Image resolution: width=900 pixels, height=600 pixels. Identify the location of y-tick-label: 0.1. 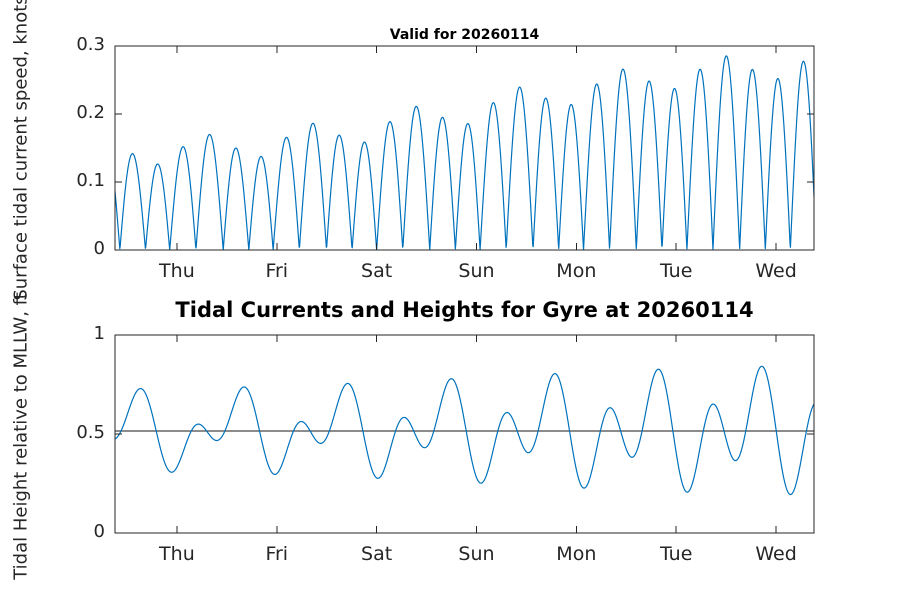
(90, 180).